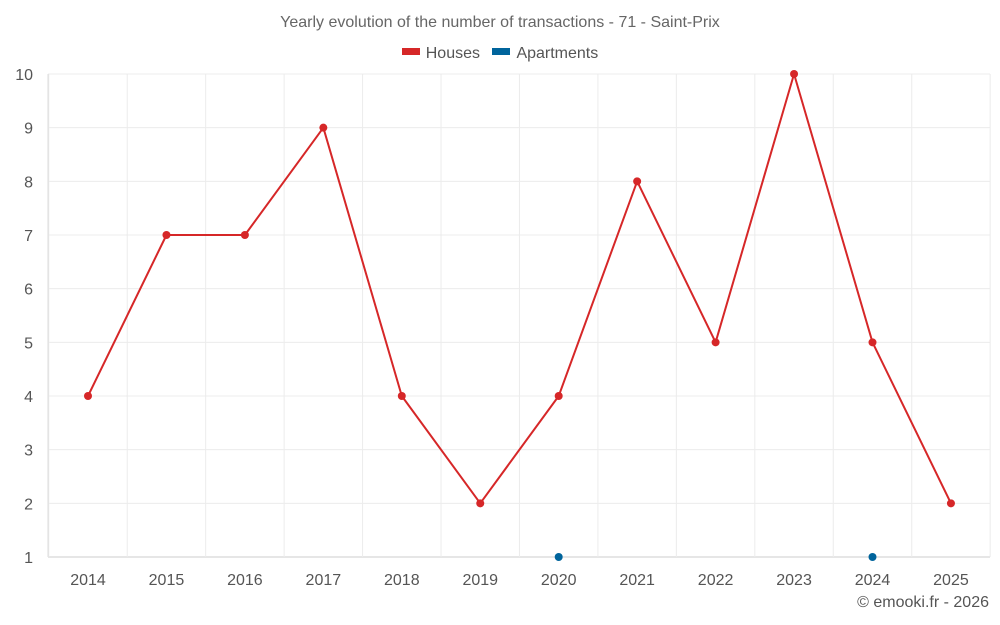  I want to click on legend-swatch-apartments, so click(501, 52).